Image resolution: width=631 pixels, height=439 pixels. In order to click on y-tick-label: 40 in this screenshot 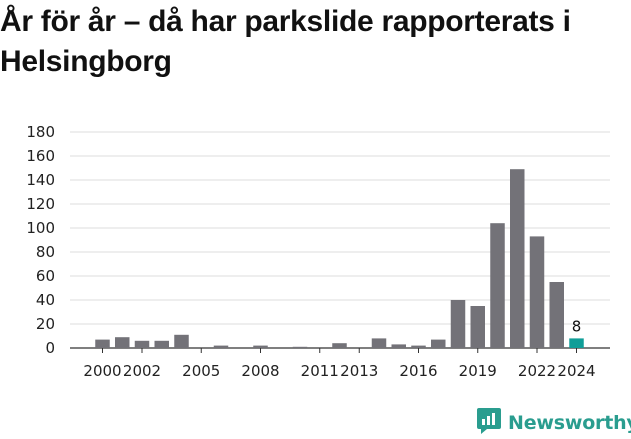, I will do `click(45, 300)`.